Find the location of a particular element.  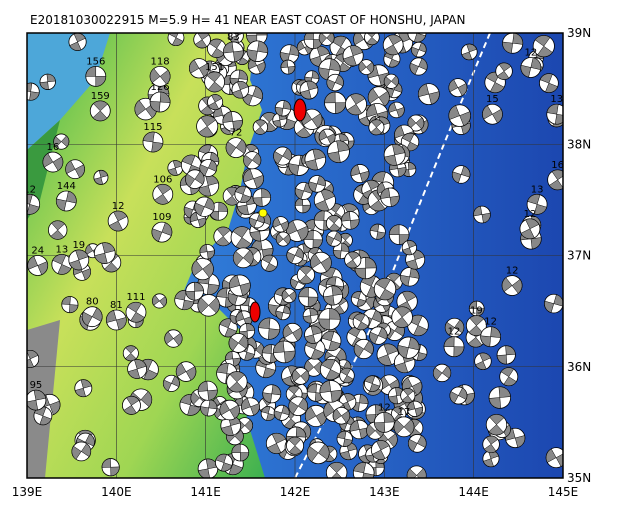

x-tick-label: 141E is located at coordinates (205, 492).